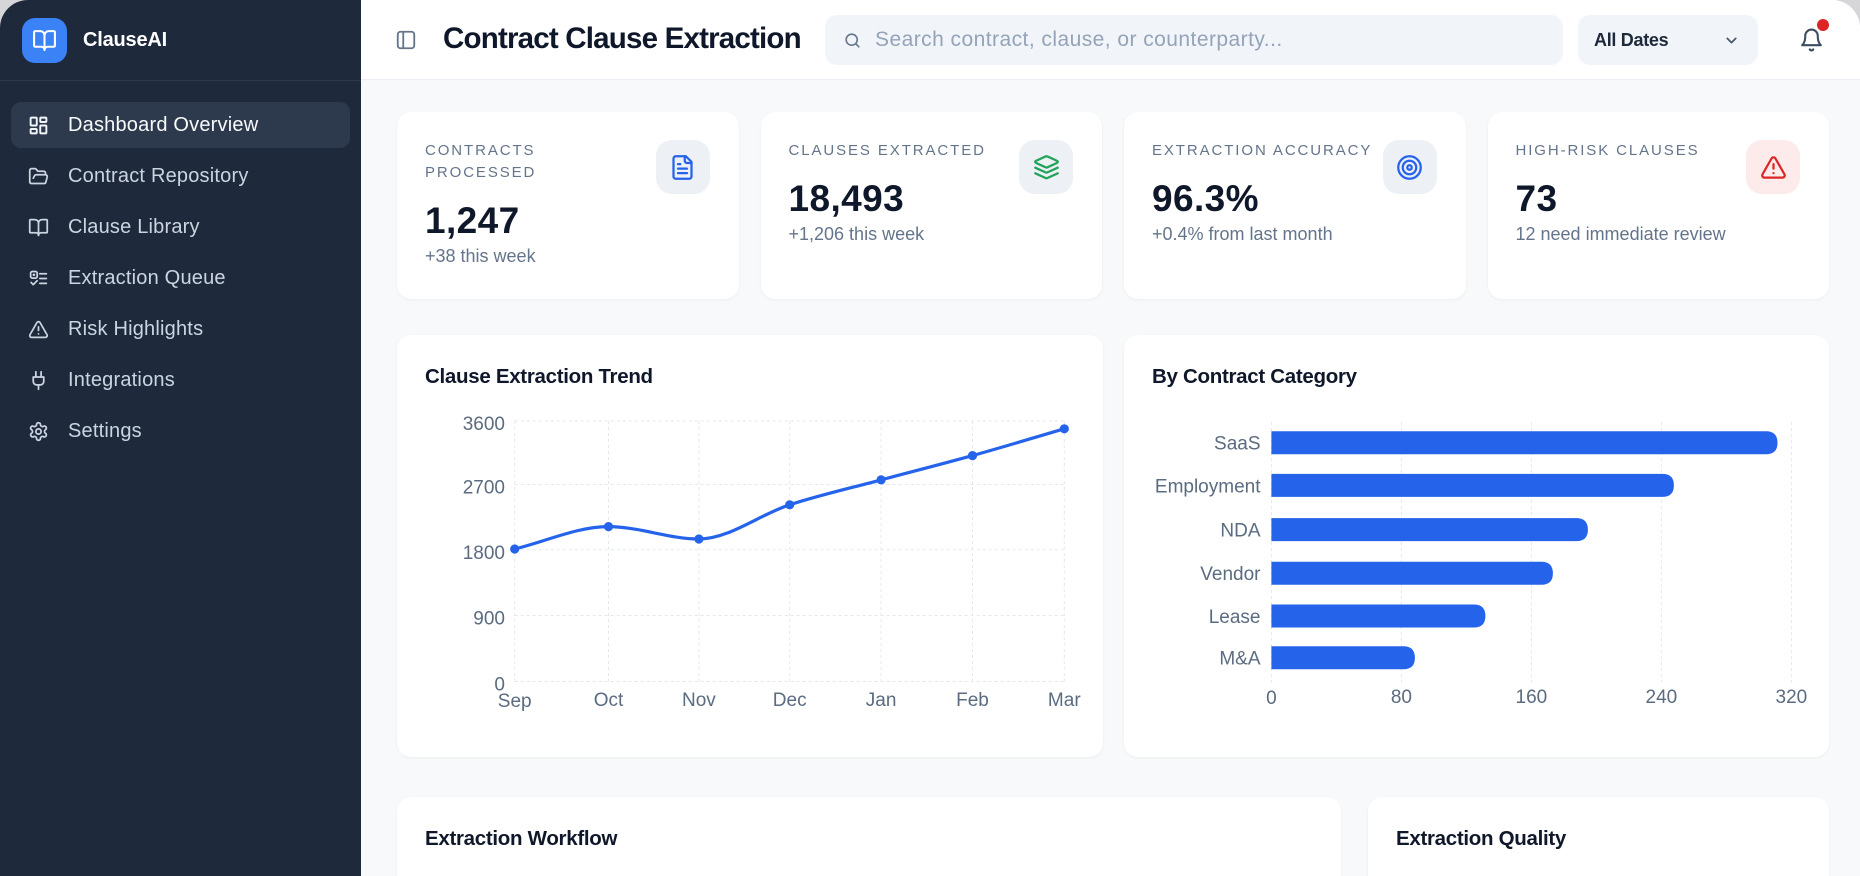 The width and height of the screenshot is (1860, 876). Describe the element at coordinates (1240, 659) in the screenshot. I see `svg-text: M&A` at that location.